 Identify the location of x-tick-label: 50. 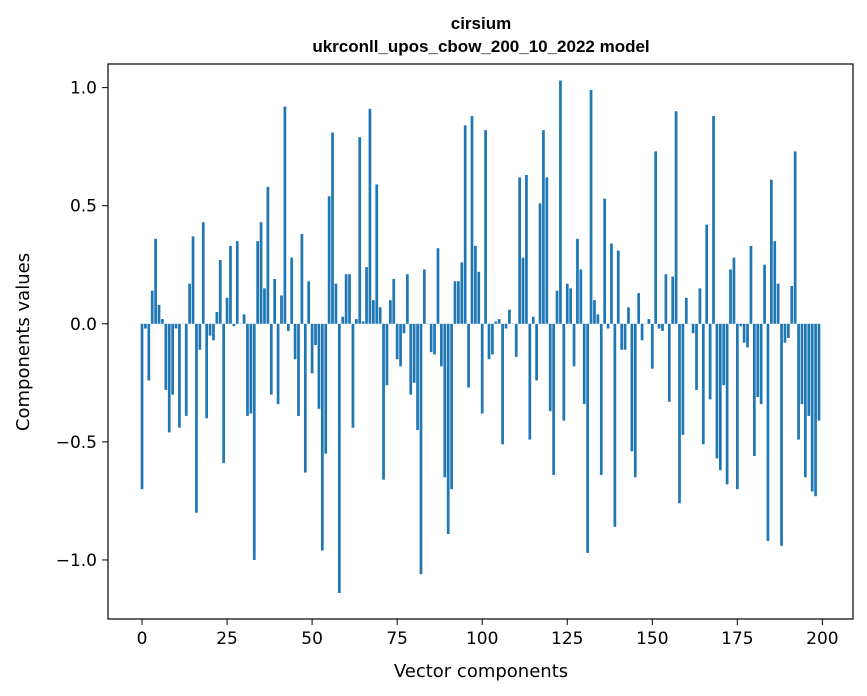
(312, 639).